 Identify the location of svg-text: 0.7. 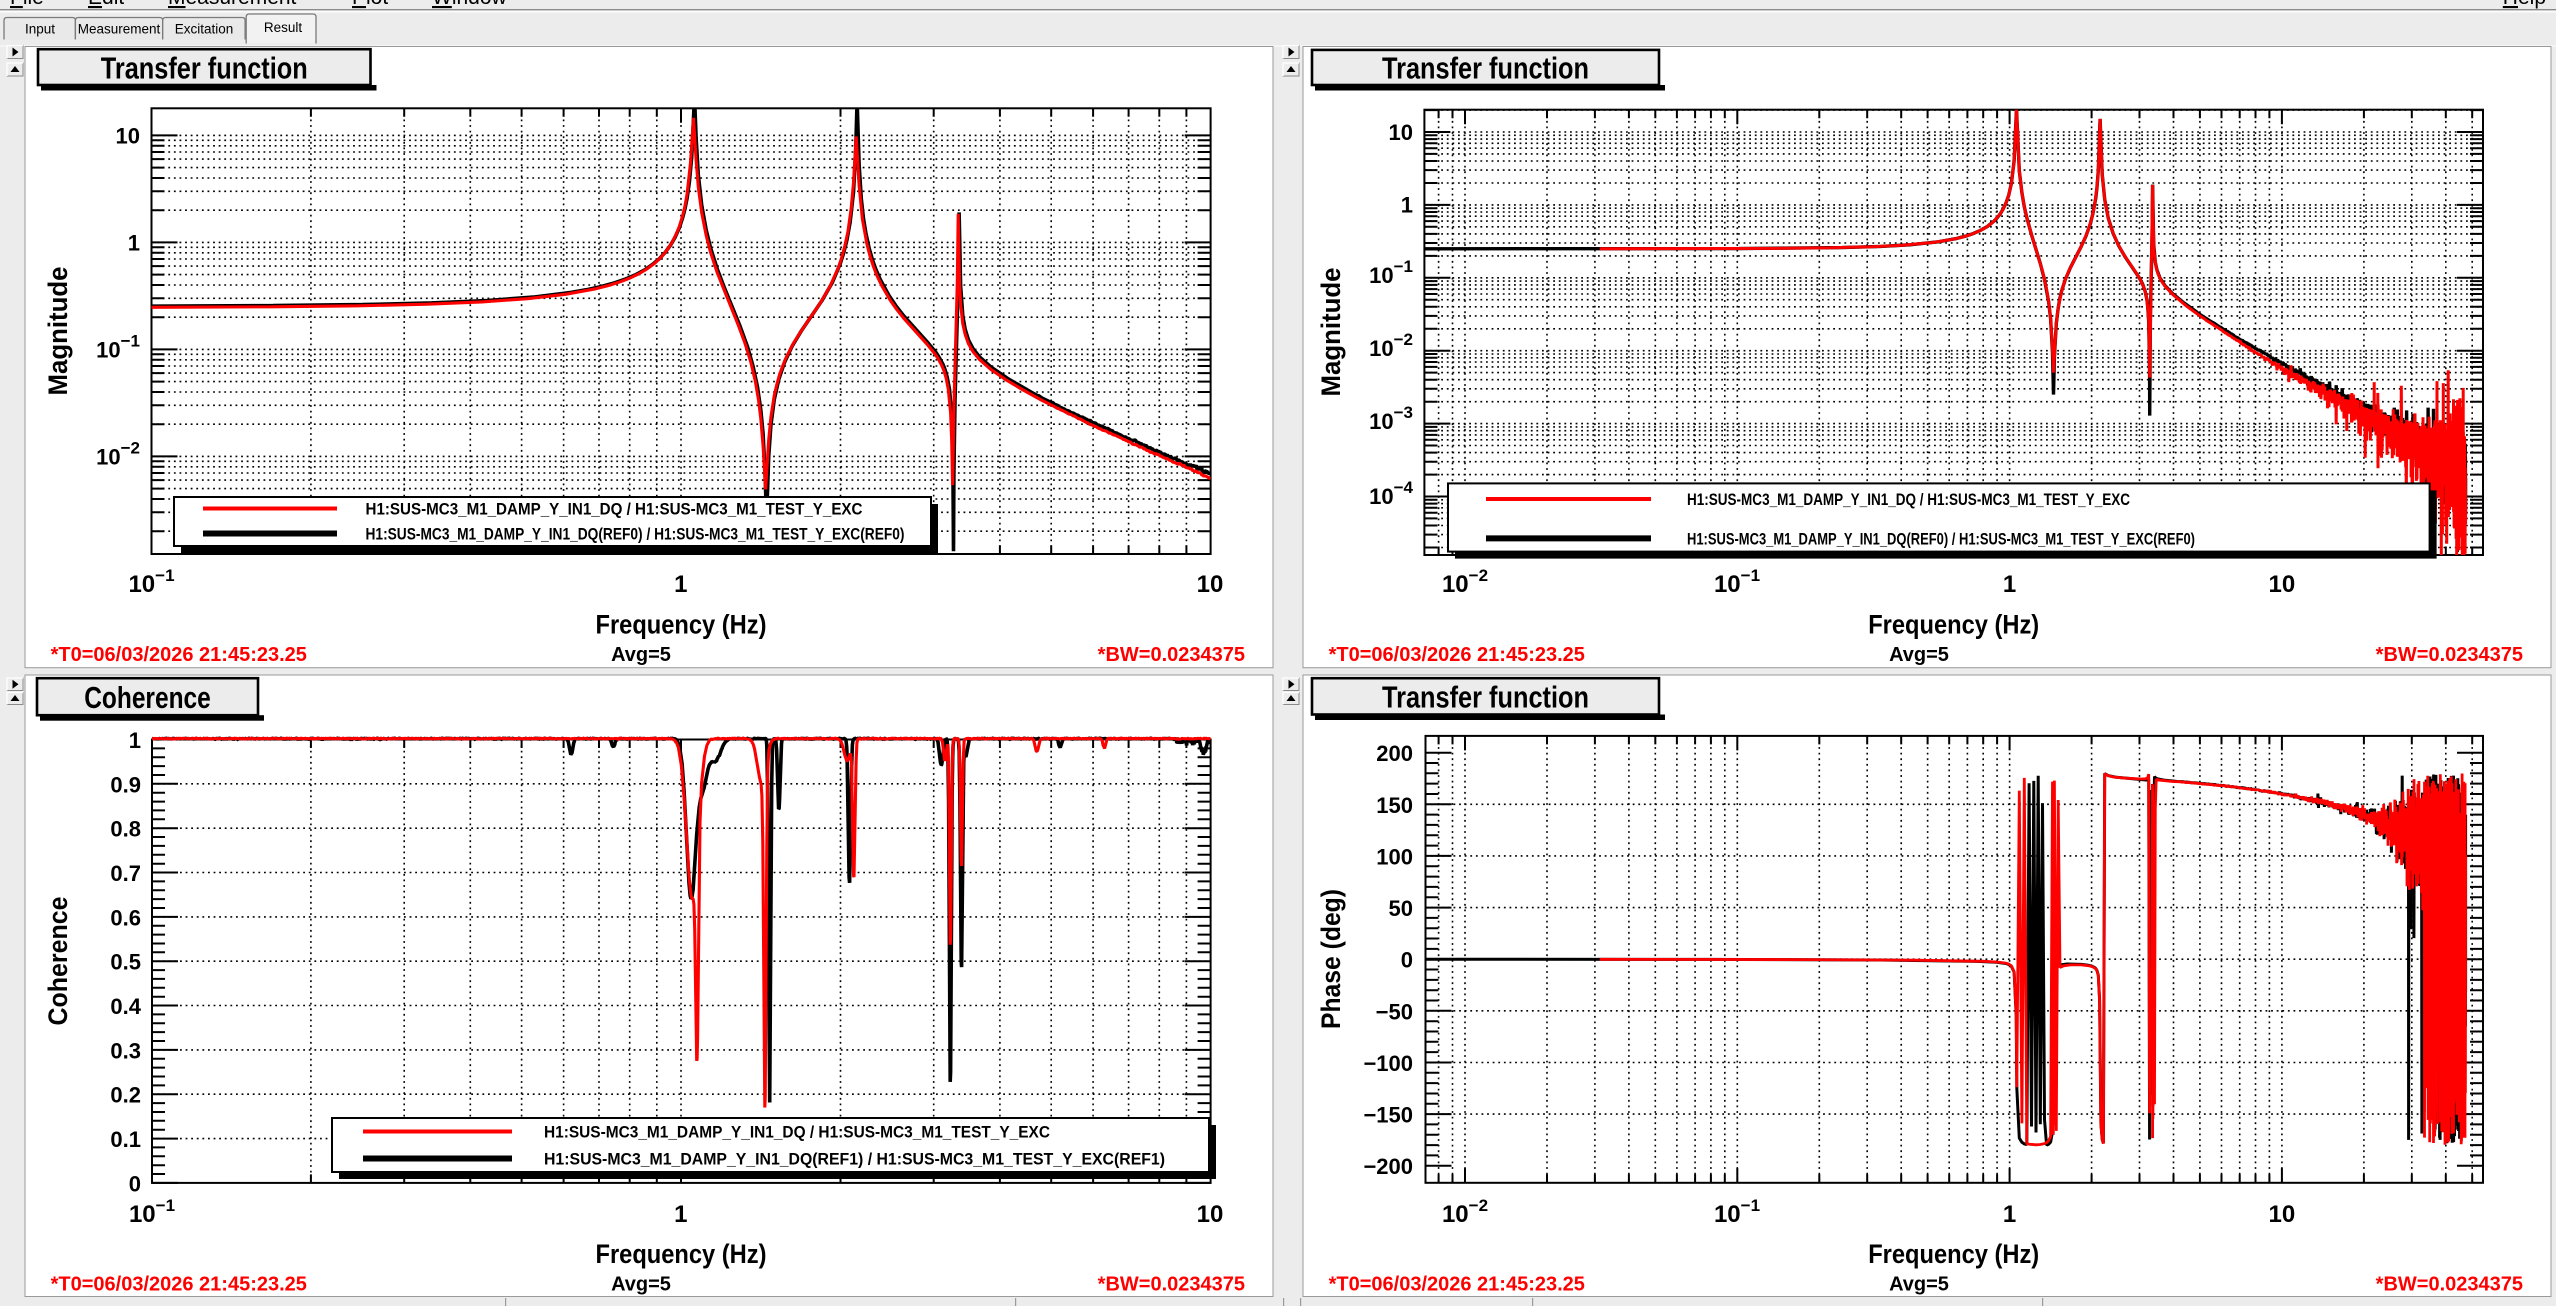
(125, 873).